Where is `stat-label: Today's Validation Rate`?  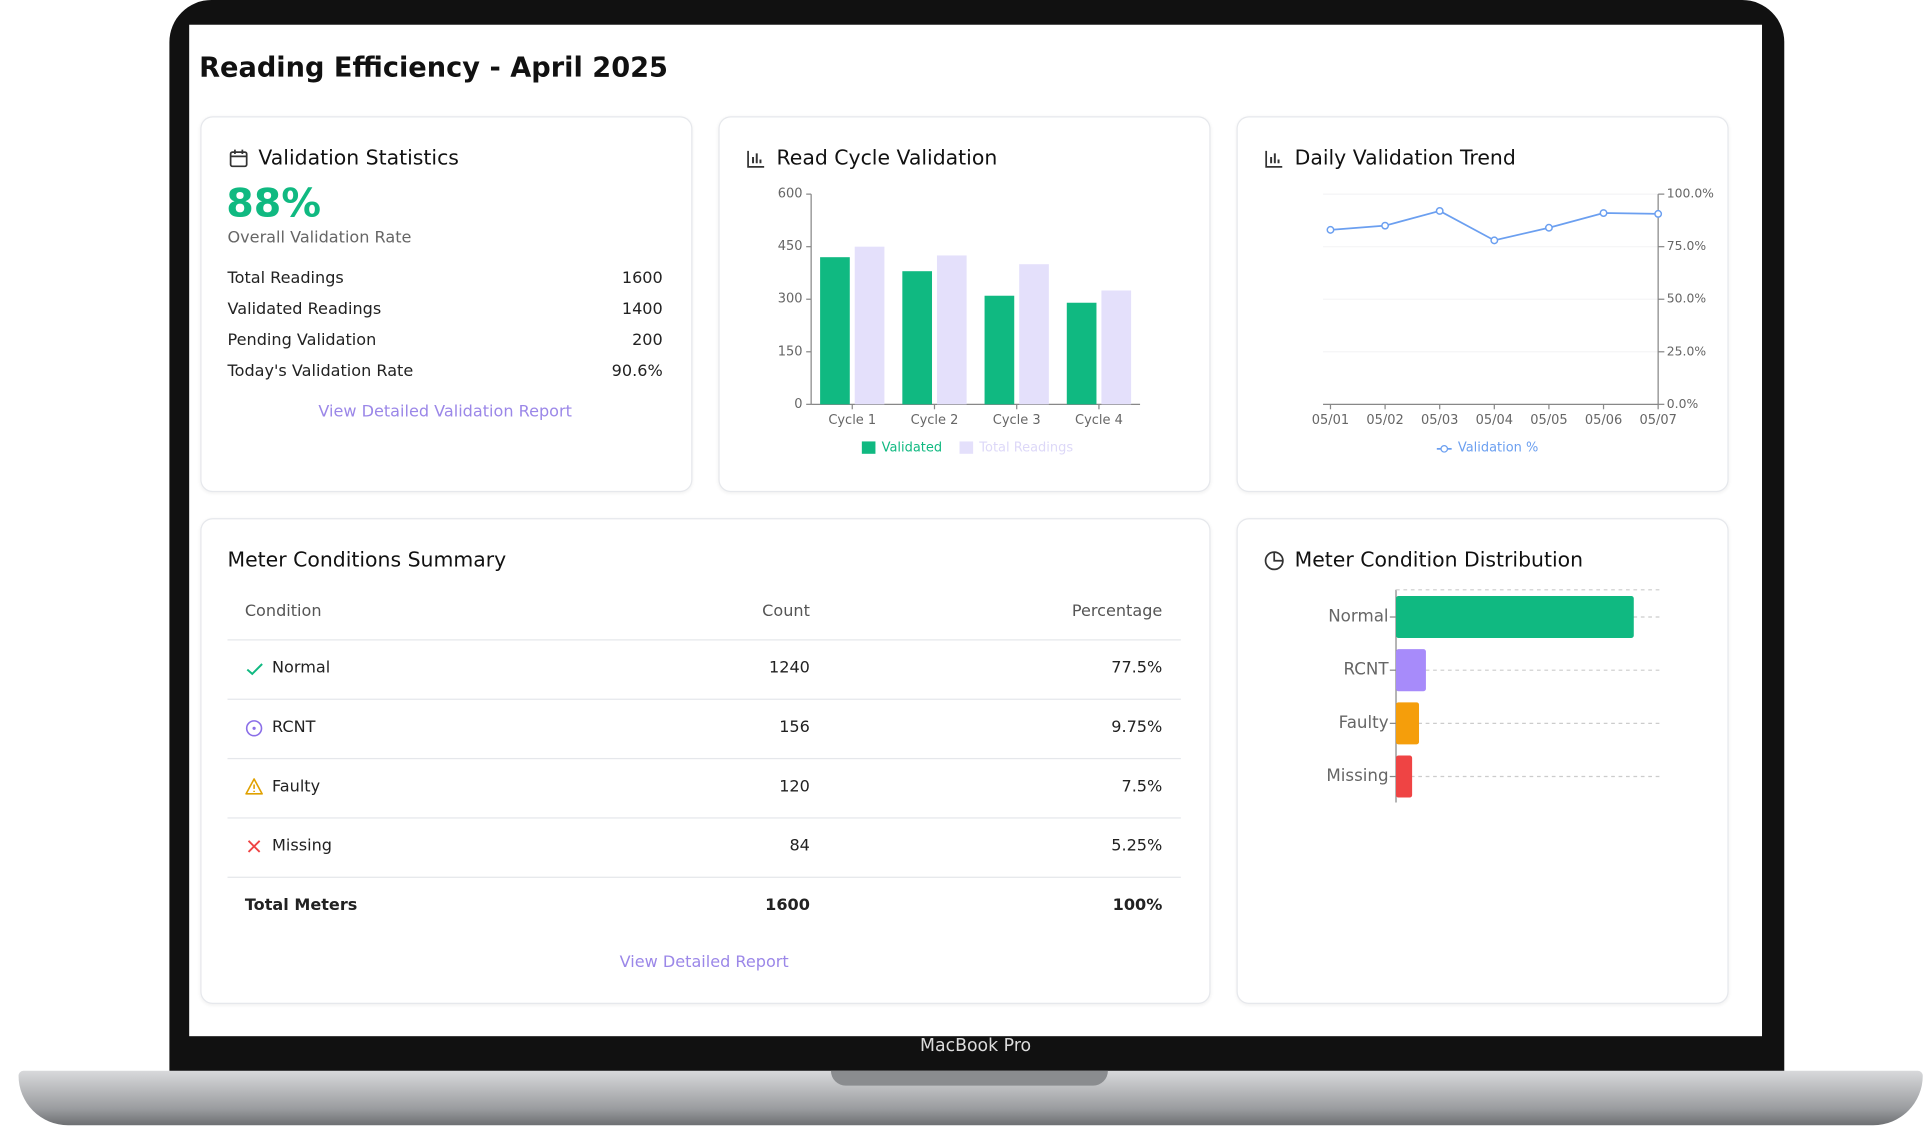 stat-label: Today's Validation Rate is located at coordinates (320, 371).